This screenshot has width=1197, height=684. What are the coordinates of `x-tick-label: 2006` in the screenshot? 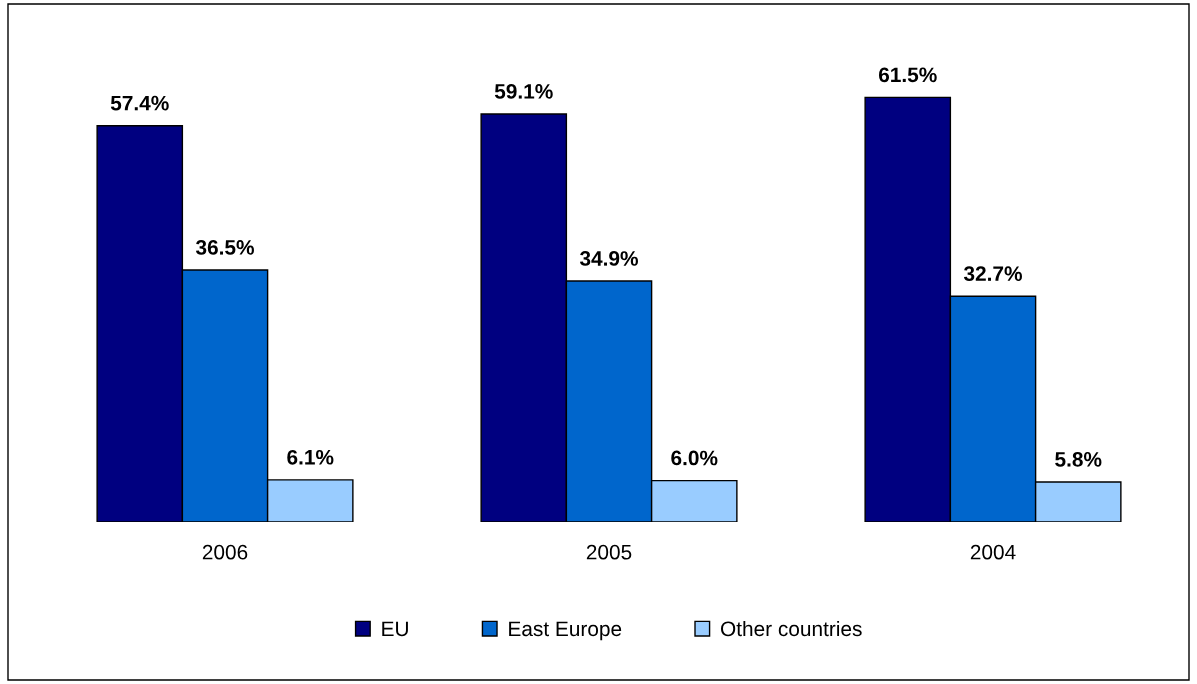 It's located at (225, 552).